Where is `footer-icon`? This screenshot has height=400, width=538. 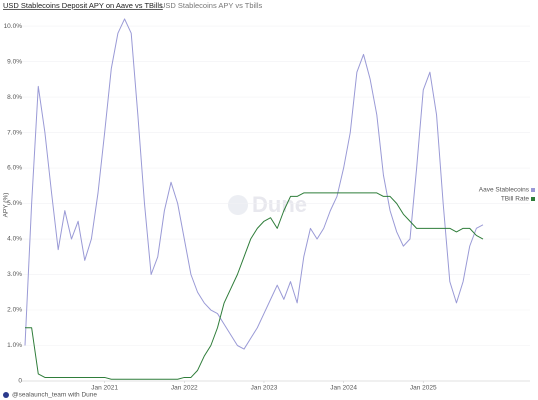 footer-icon is located at coordinates (6, 395).